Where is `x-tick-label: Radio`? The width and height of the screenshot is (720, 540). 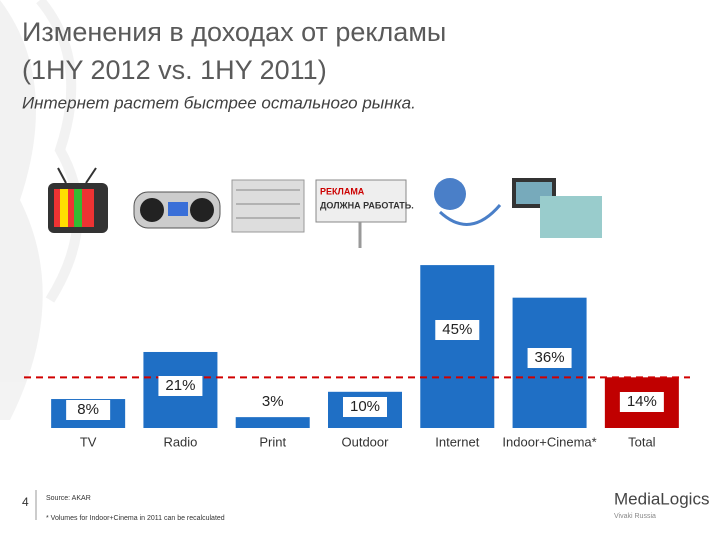 x-tick-label: Radio is located at coordinates (180, 441).